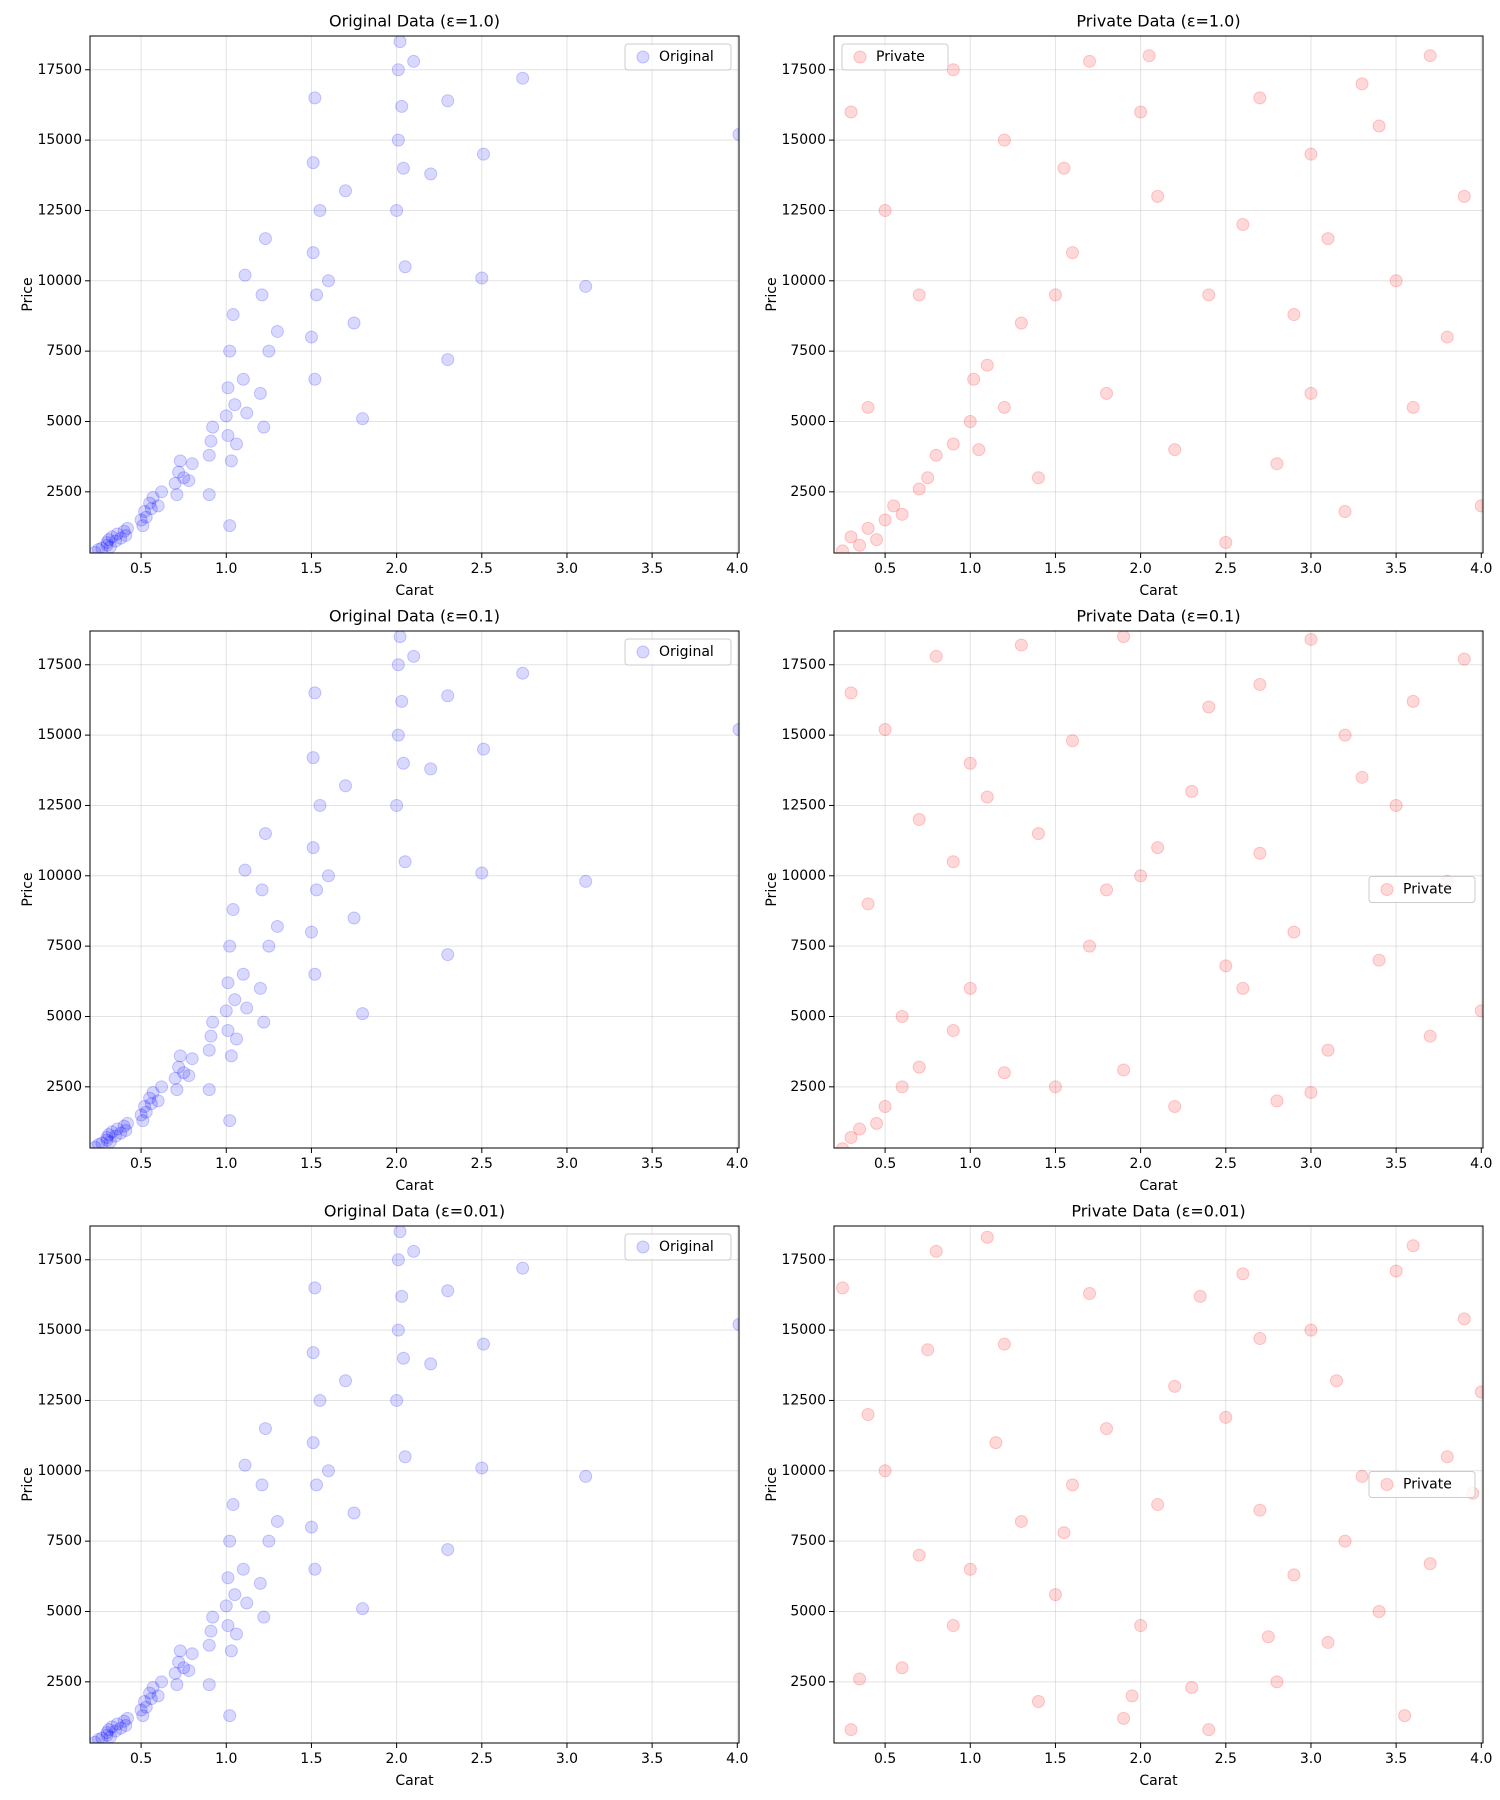 Image resolution: width=1500 pixels, height=1800 pixels. I want to click on y-tick-label: 2500, so click(64, 1087).